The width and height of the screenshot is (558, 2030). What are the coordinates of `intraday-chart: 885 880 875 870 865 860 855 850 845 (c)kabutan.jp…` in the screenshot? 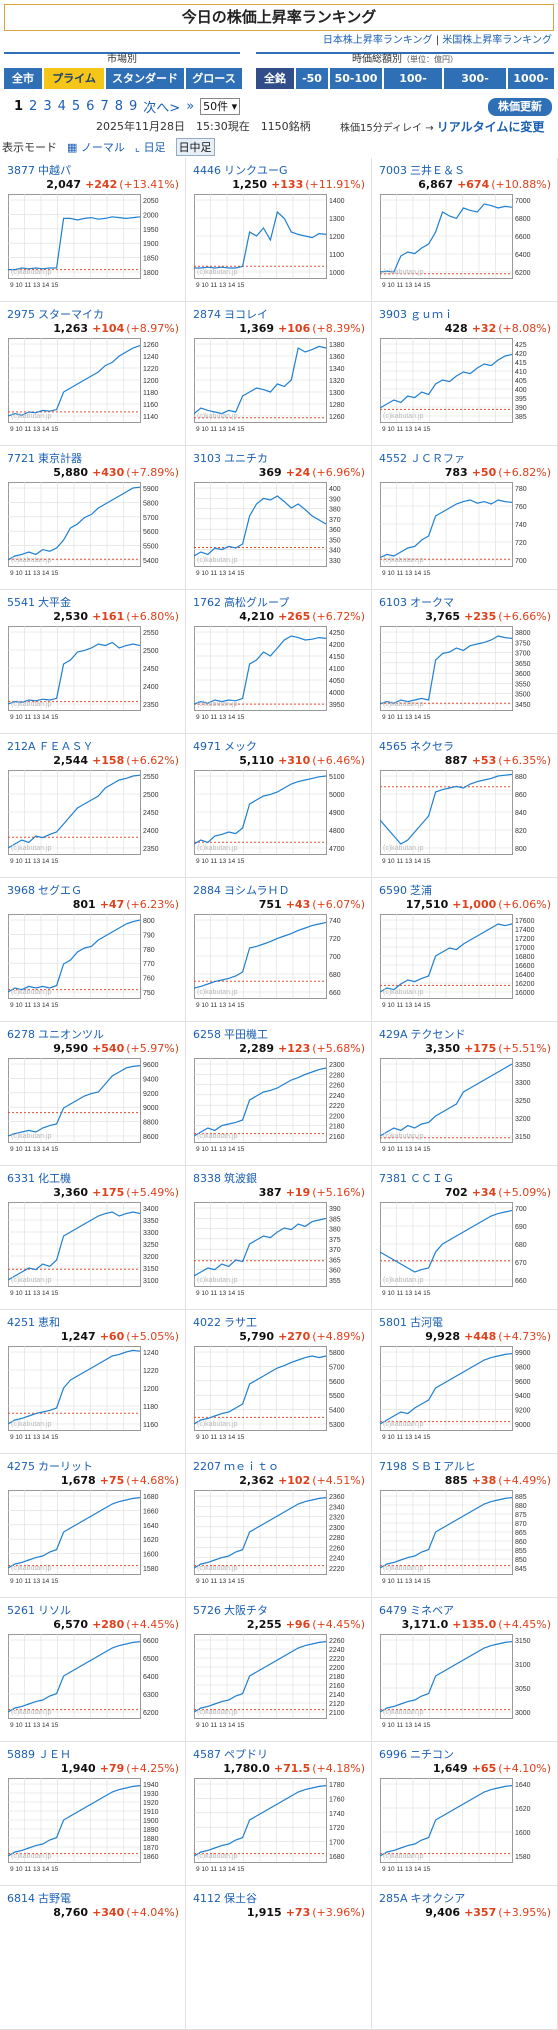 It's located at (465, 1539).